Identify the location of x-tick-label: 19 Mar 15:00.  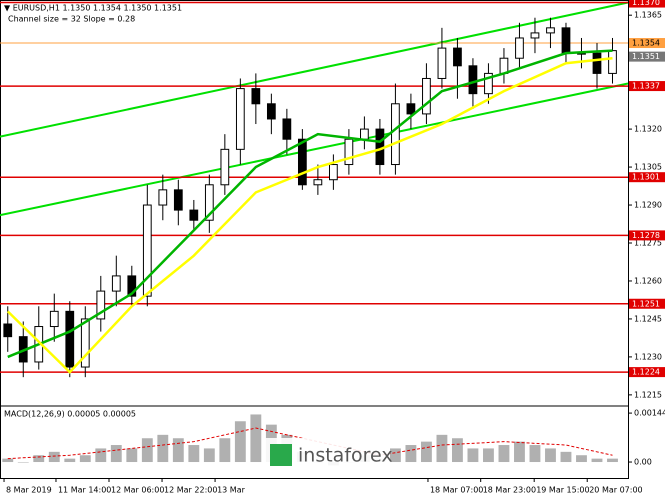
(562, 490).